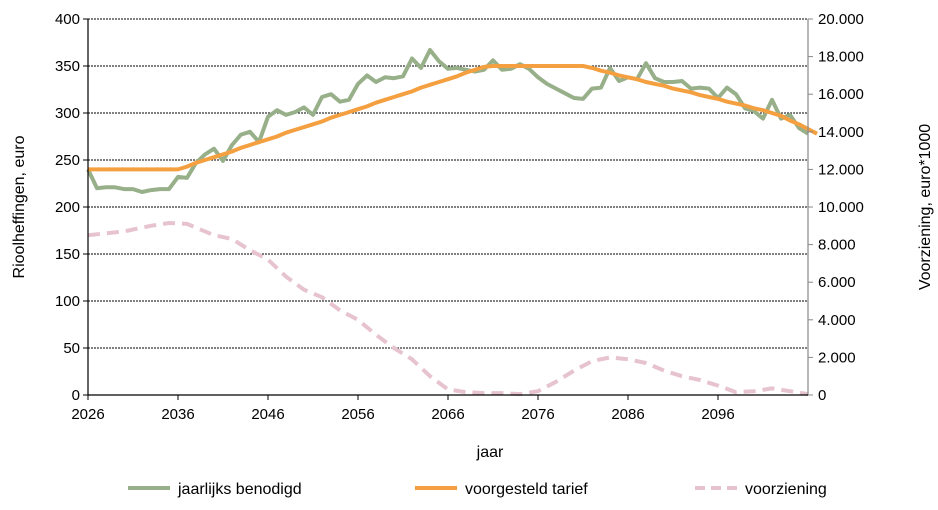  What do you see at coordinates (822, 395) in the screenshot?
I see `y2-tick-label: 0` at bounding box center [822, 395].